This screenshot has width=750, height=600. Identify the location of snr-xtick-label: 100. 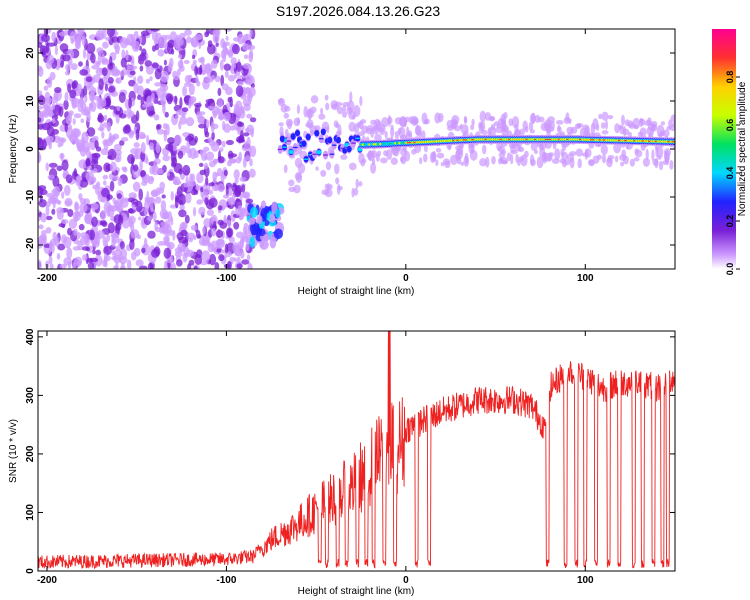
(585, 580).